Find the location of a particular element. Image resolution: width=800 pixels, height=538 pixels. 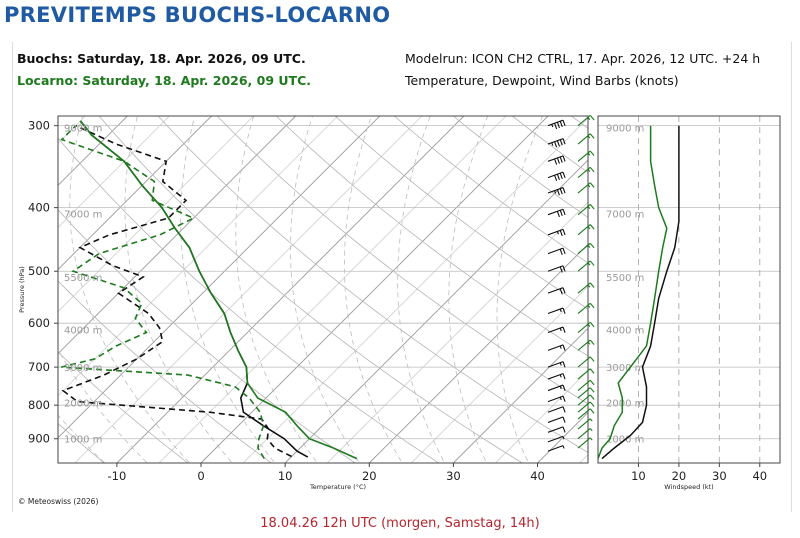

height-label: 2000 m is located at coordinates (83, 403).